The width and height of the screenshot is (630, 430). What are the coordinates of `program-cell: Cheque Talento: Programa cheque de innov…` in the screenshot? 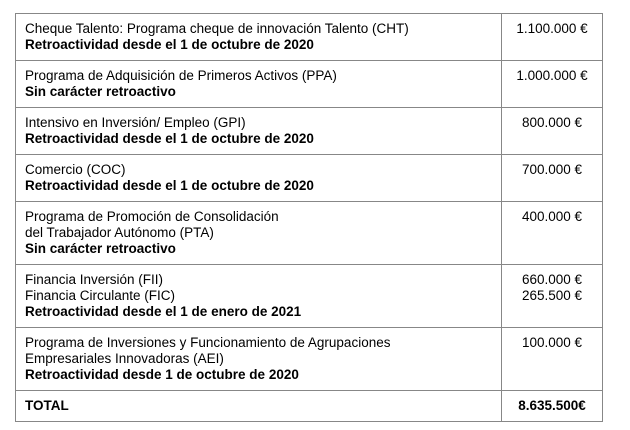 It's located at (258, 37).